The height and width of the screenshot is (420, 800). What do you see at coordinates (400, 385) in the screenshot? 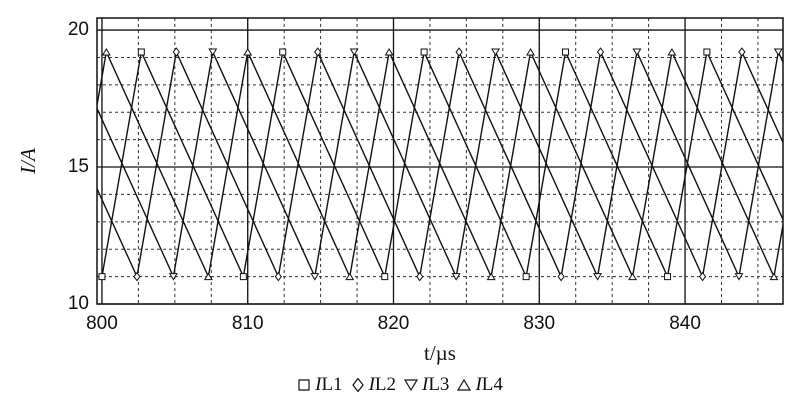
I see `legend: IL1 IL2 IL3 IL4` at bounding box center [400, 385].